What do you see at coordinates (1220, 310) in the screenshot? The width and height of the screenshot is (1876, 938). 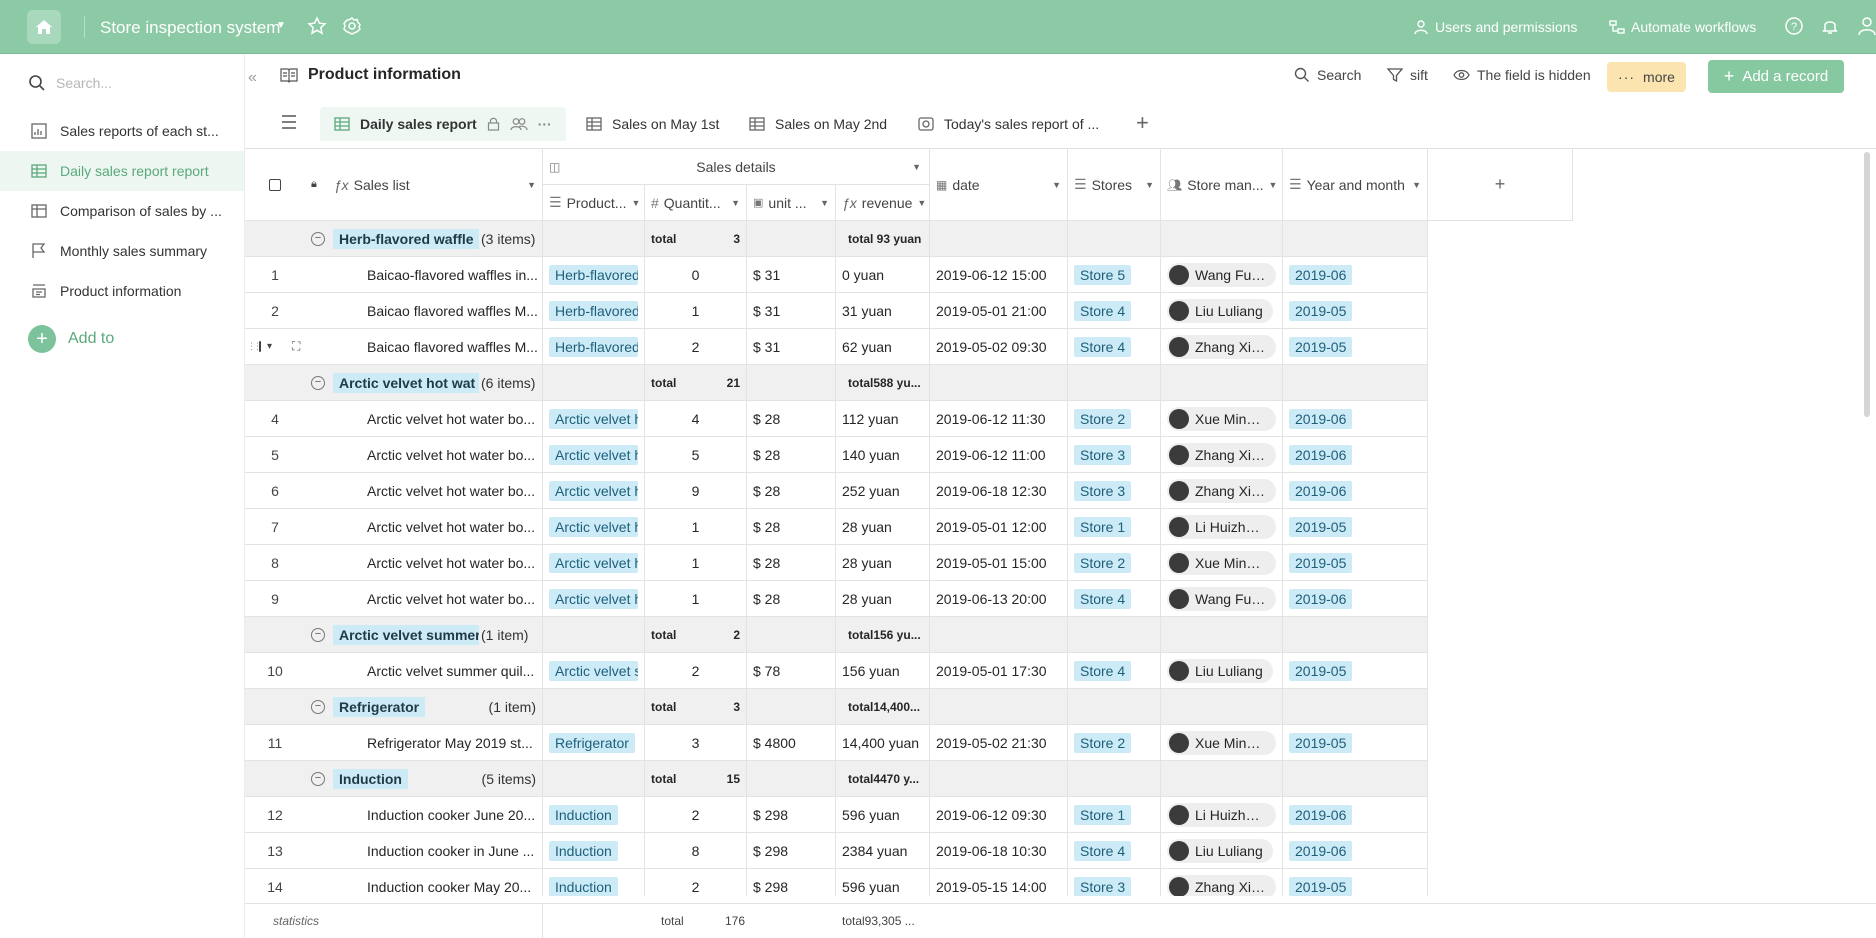 I see `store-manager-chip: Liu Luliang` at bounding box center [1220, 310].